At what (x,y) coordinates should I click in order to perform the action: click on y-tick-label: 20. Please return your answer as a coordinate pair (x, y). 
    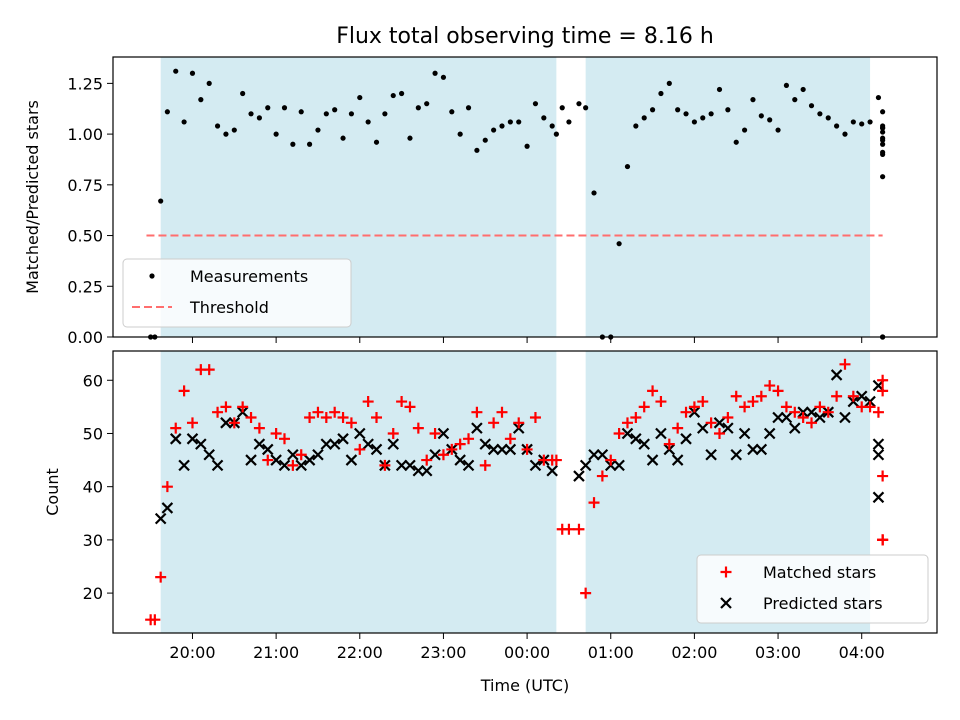
    Looking at the image, I should click on (93, 593).